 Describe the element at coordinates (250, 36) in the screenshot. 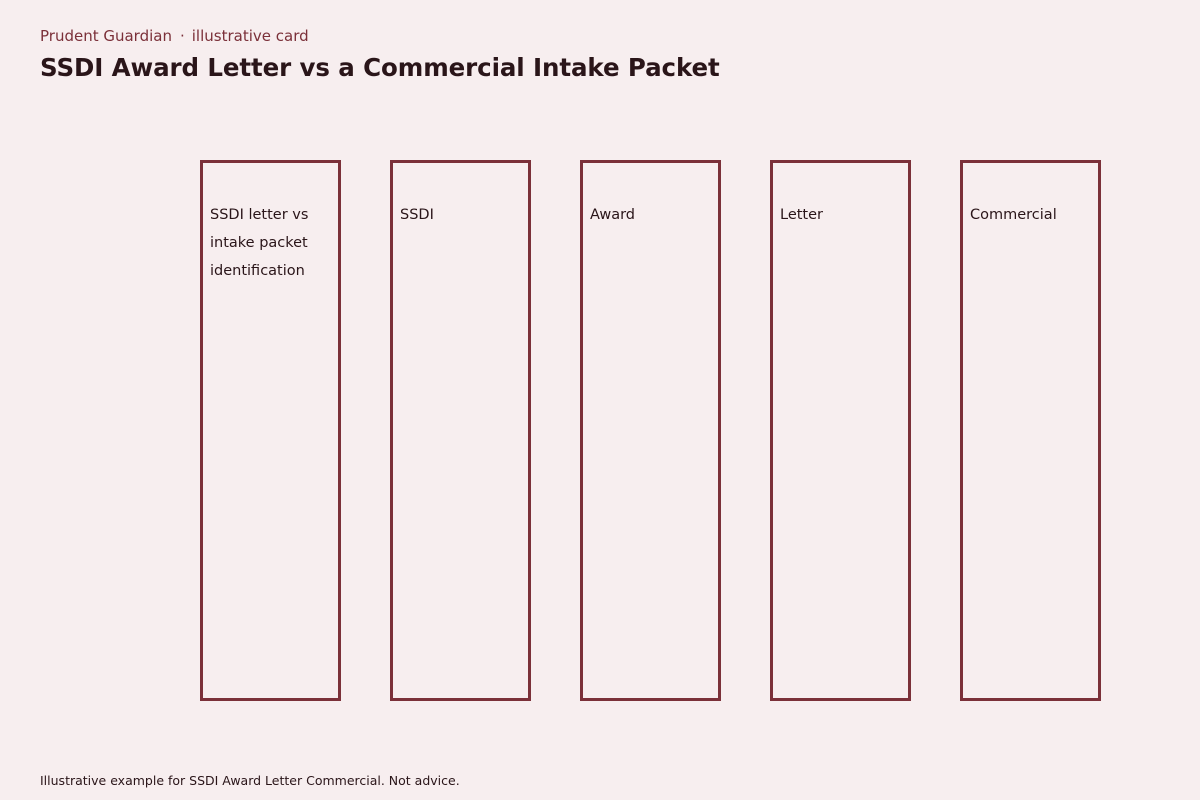

I see `card-tag: illustrative card` at that location.